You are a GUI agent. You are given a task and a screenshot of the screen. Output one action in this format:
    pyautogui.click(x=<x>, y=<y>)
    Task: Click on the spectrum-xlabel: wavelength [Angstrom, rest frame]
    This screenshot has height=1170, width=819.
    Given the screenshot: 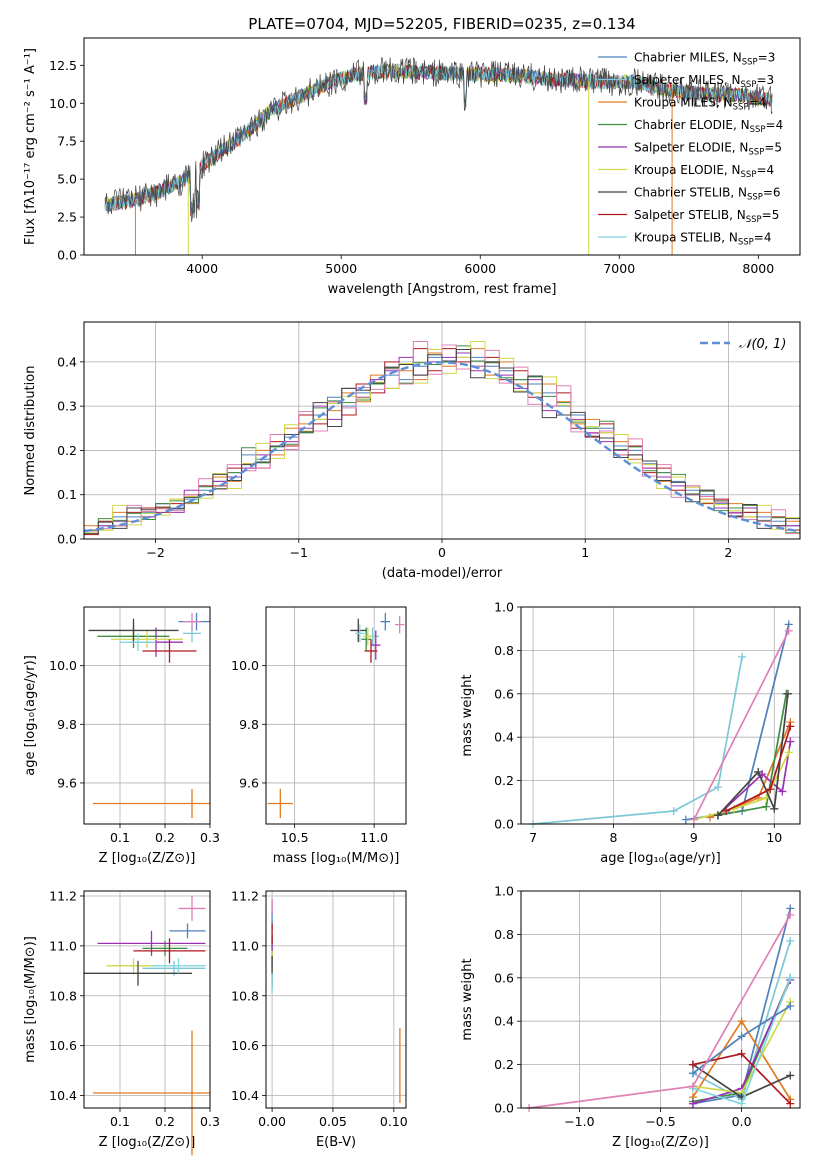 What is the action you would take?
    pyautogui.click(x=442, y=289)
    